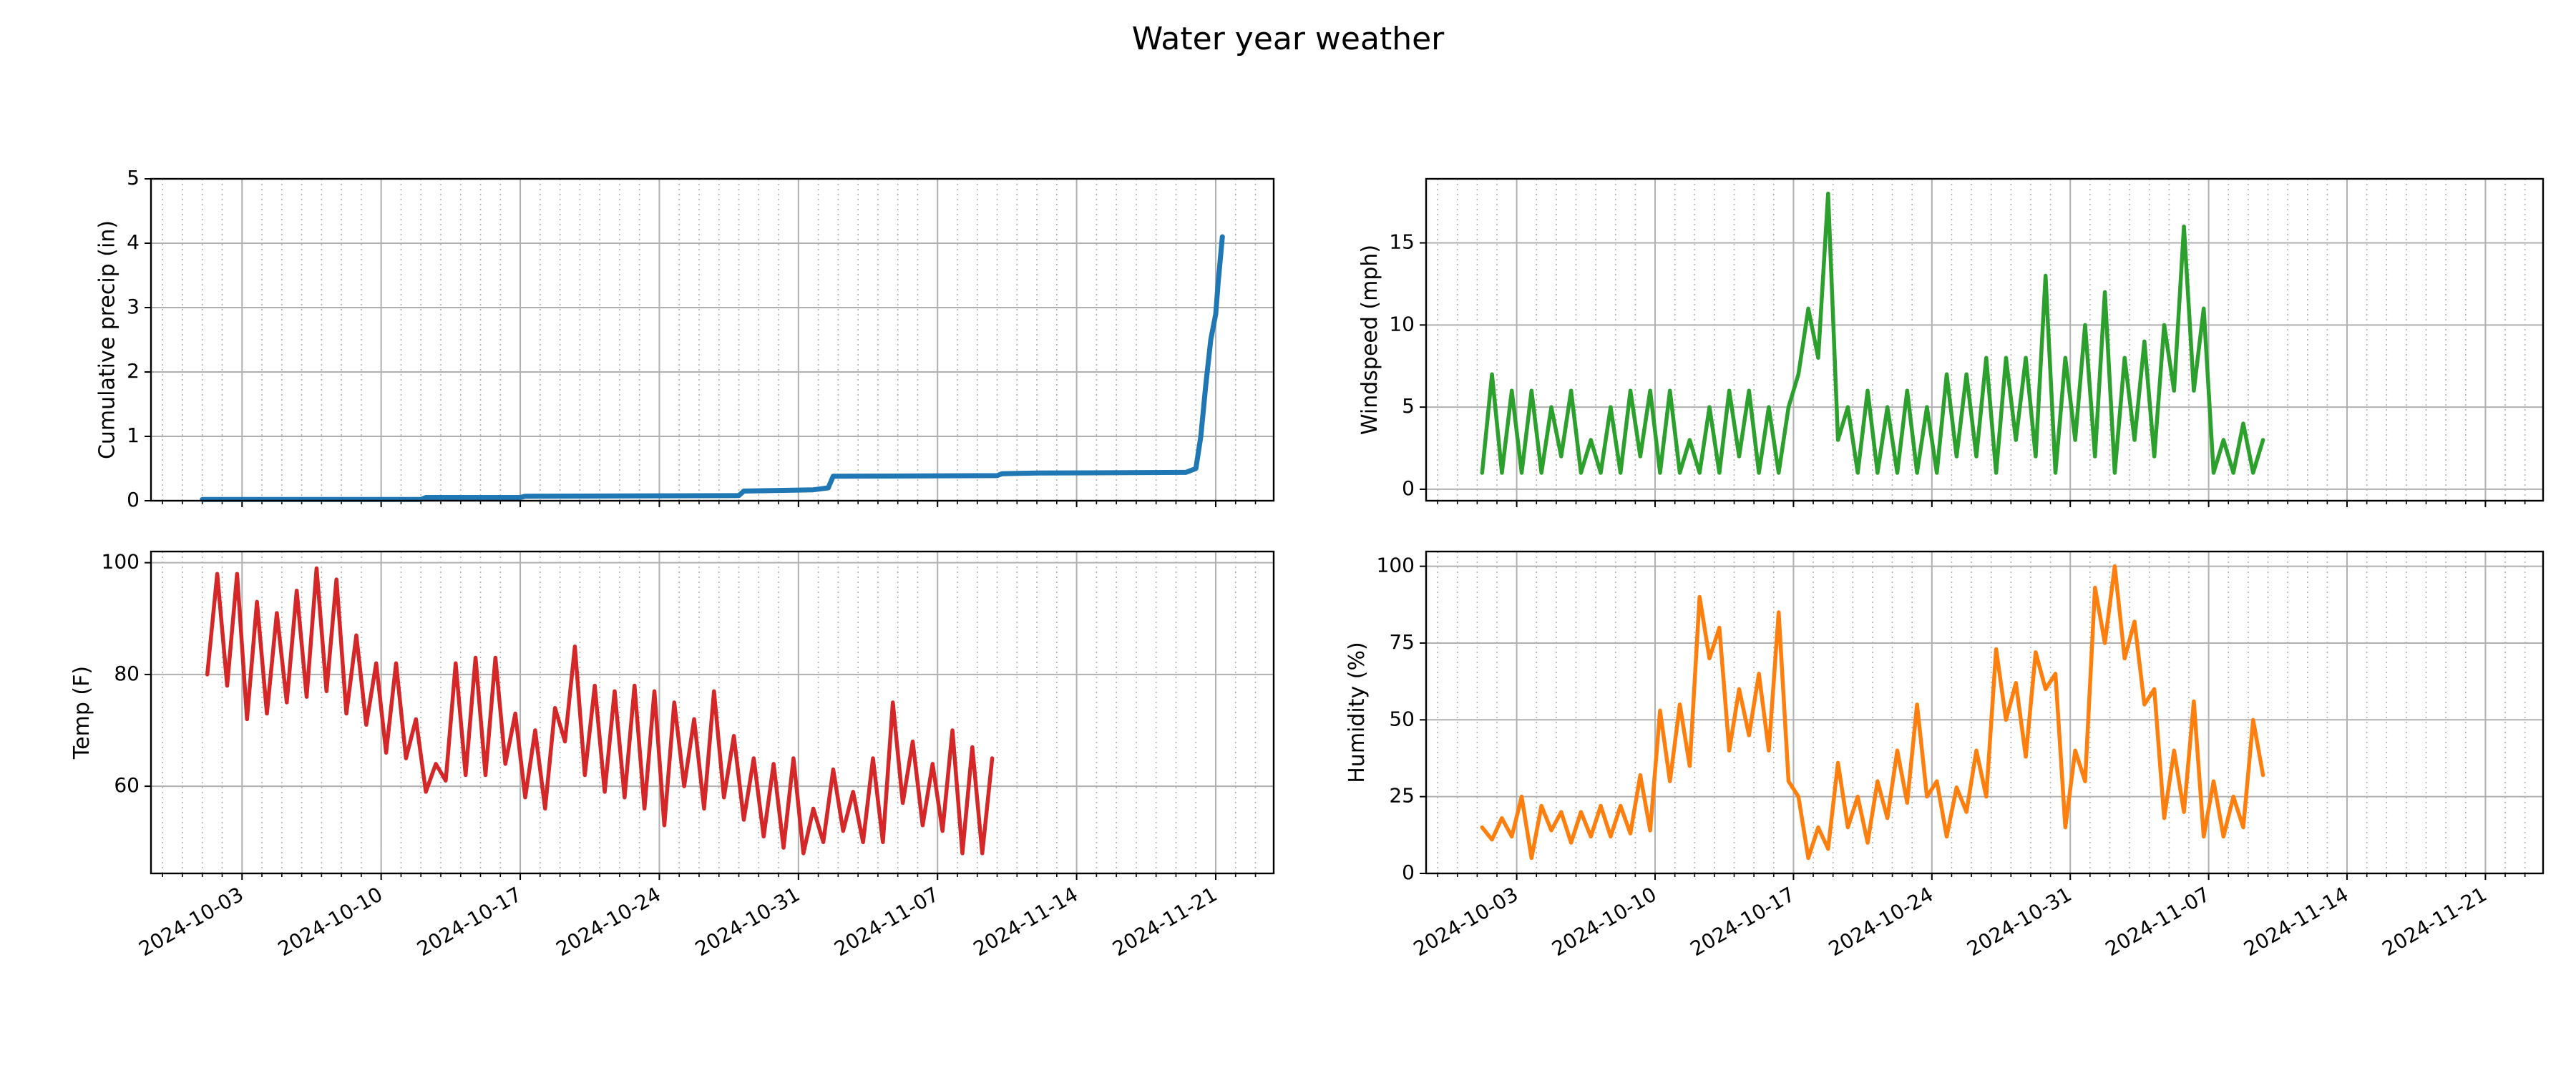  What do you see at coordinates (1369, 340) in the screenshot?
I see `y-axis-label: Windspeed (mph)` at bounding box center [1369, 340].